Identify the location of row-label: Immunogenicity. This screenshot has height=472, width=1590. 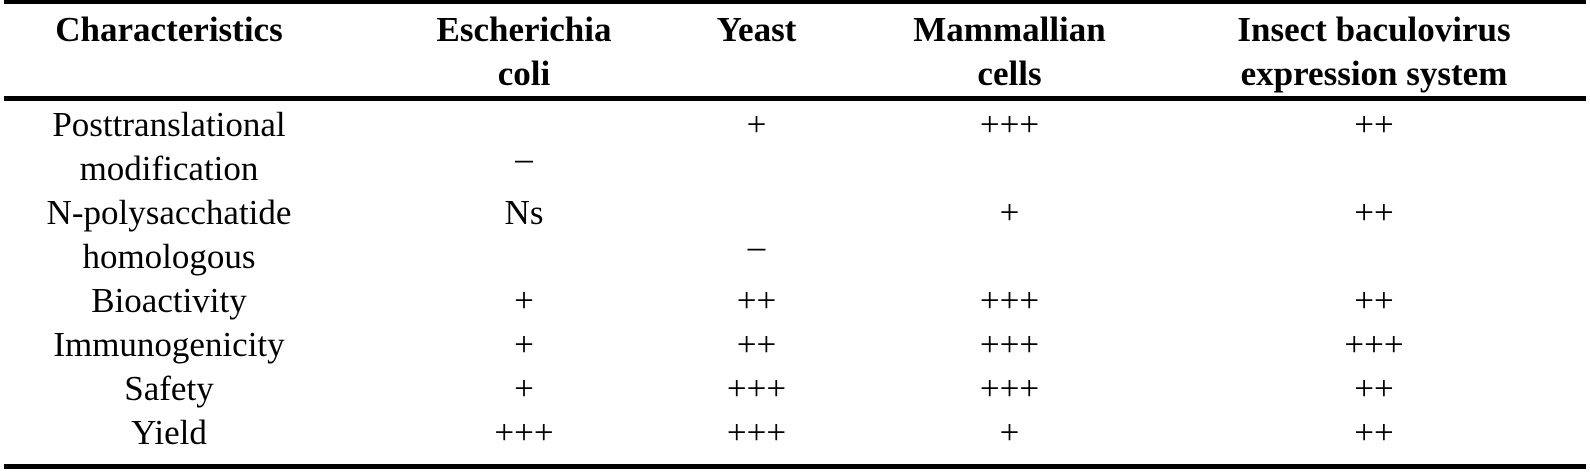
(169, 344).